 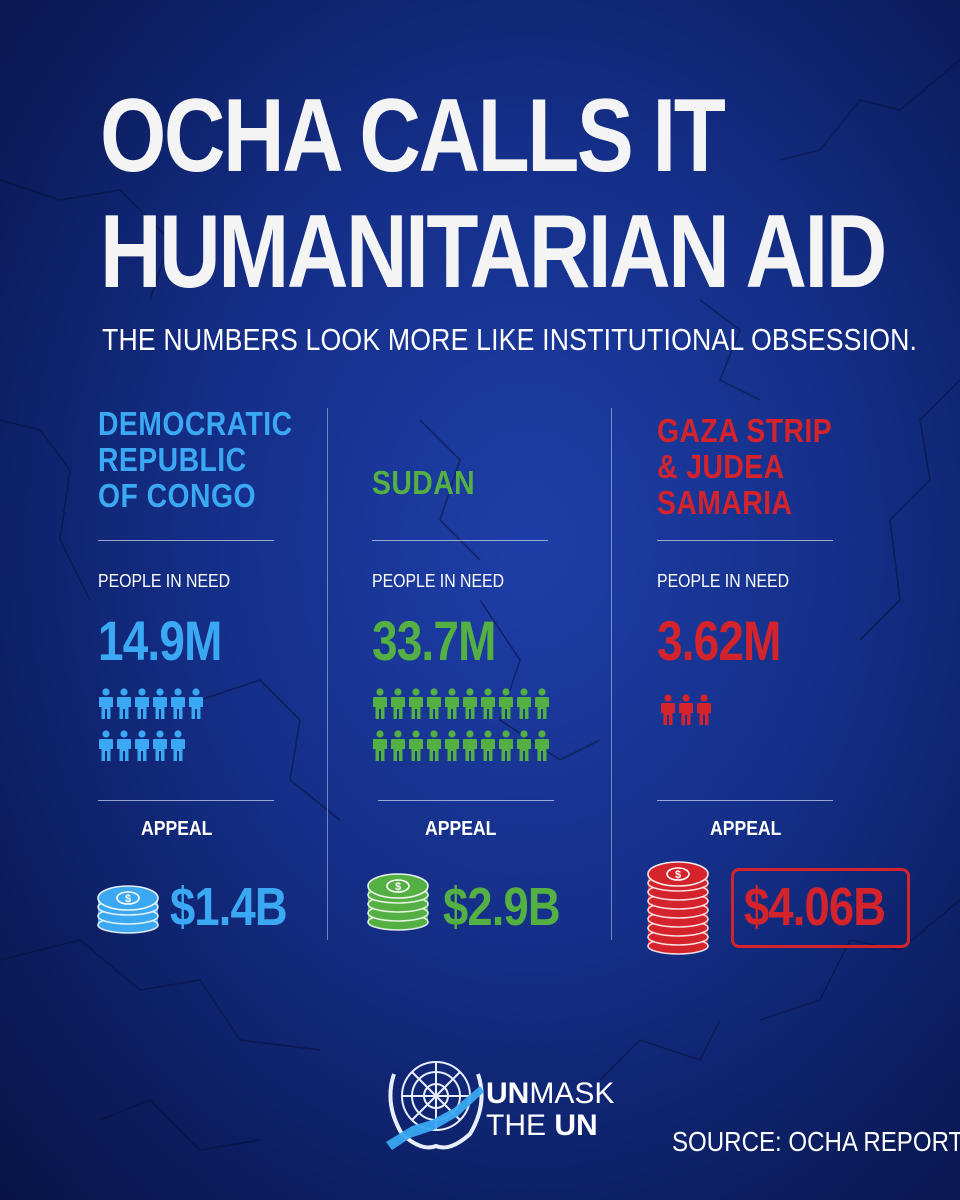 I want to click on un-emblem-icon, so click(x=435, y=1105).